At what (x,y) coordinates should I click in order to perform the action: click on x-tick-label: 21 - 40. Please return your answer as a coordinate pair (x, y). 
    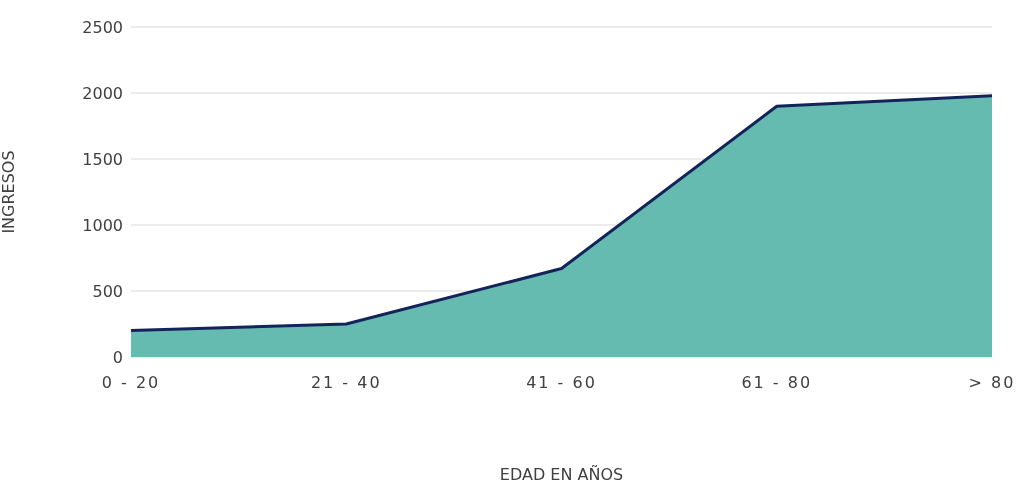
    Looking at the image, I should click on (346, 383).